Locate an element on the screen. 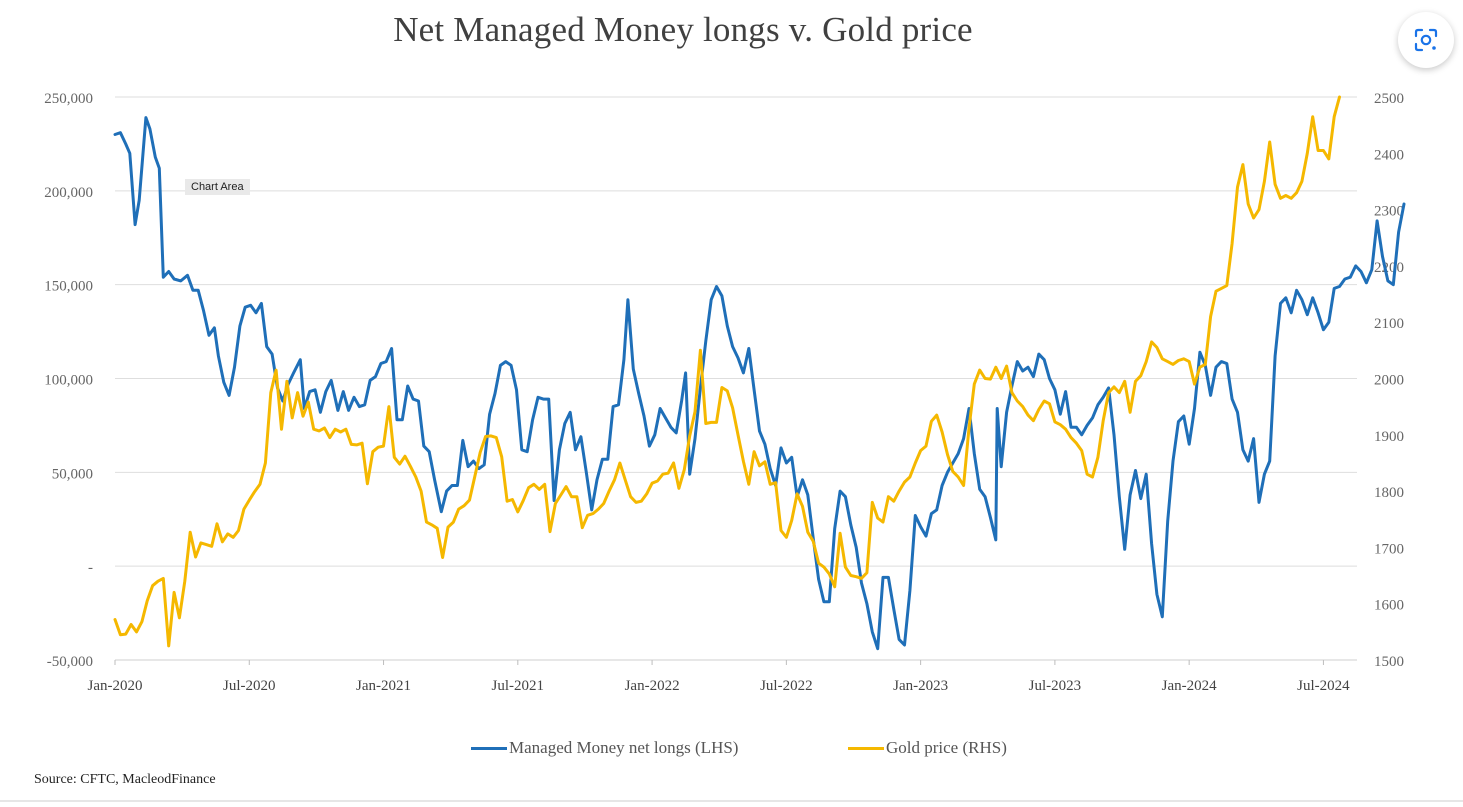 This screenshot has height=807, width=1463. source-note: Source: CFTC, MacleodFinance is located at coordinates (125, 779).